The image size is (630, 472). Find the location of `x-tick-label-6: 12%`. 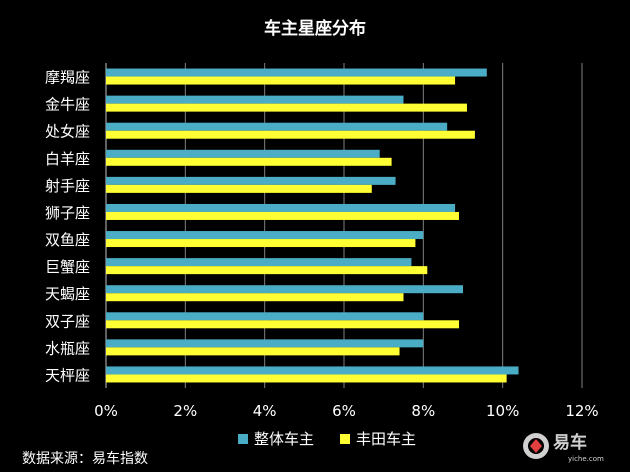

x-tick-label-6: 12% is located at coordinates (581, 411).